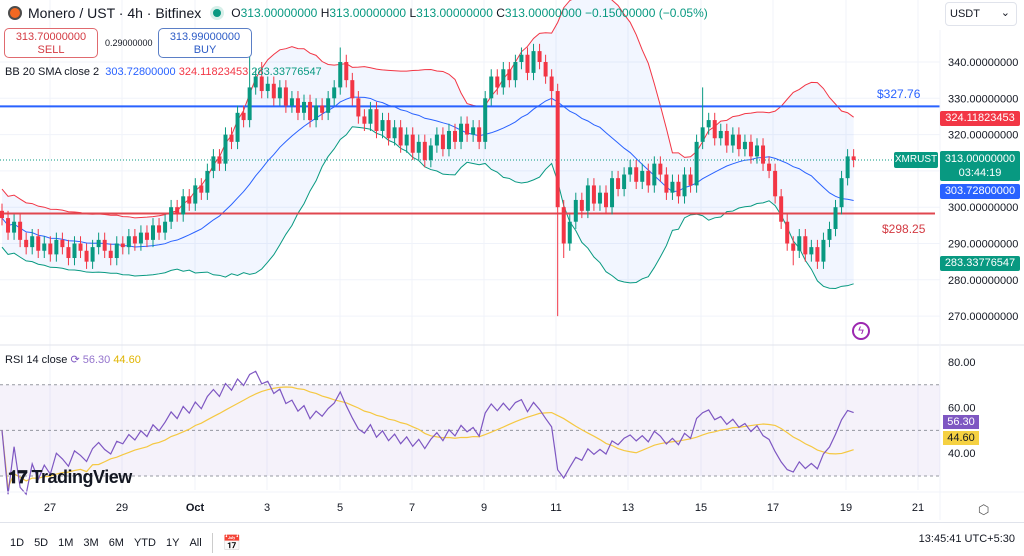  What do you see at coordinates (91, 543) in the screenshot?
I see `range-3m: 3M` at bounding box center [91, 543].